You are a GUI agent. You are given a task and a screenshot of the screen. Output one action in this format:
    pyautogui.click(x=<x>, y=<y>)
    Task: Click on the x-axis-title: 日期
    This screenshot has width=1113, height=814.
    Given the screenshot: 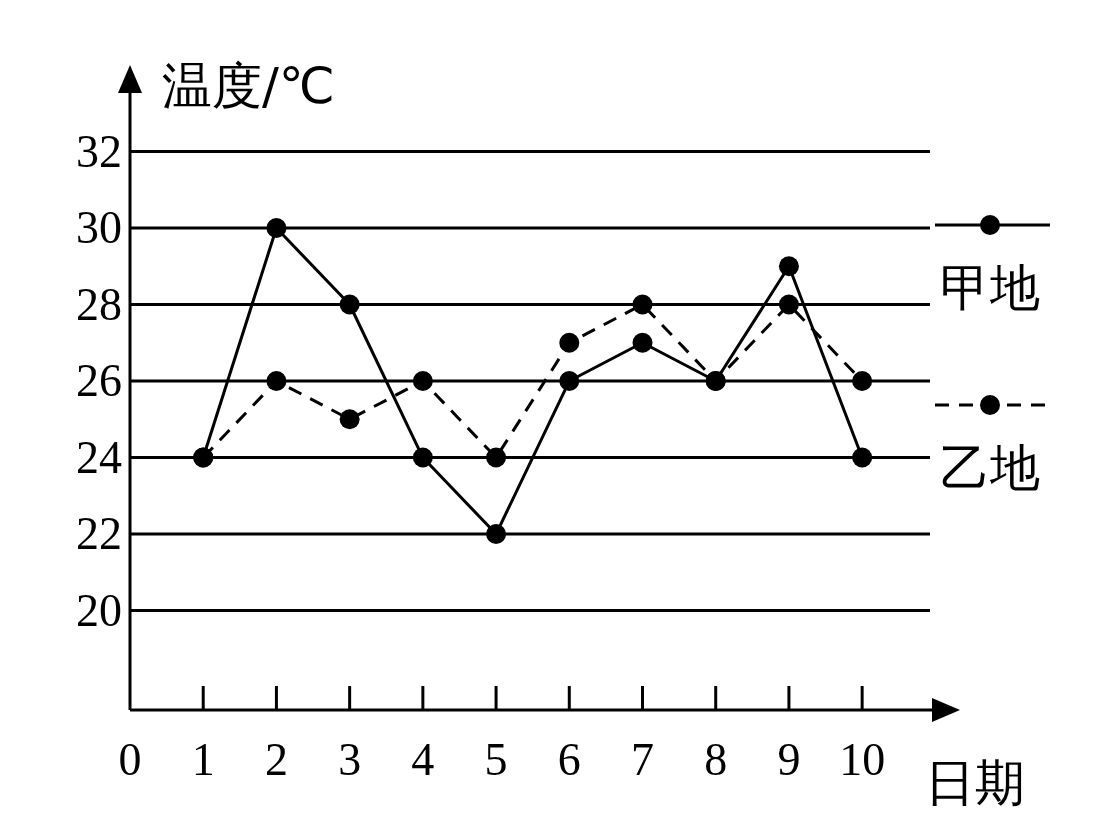 What is the action you would take?
    pyautogui.click(x=975, y=783)
    